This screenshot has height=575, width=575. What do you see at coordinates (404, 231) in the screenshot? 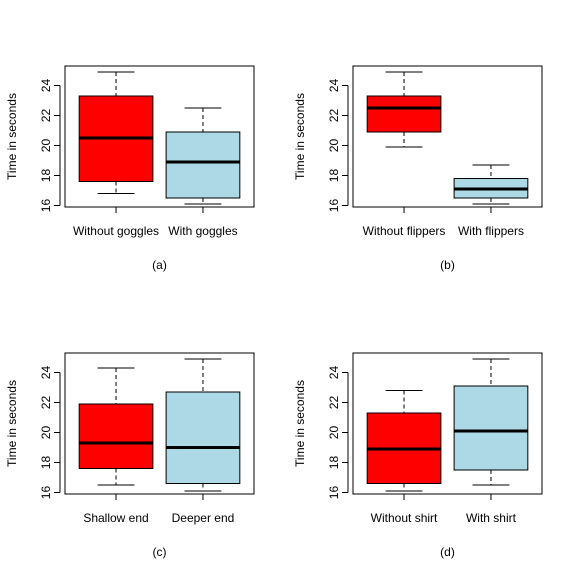
I see `category-label: Without flippers` at bounding box center [404, 231].